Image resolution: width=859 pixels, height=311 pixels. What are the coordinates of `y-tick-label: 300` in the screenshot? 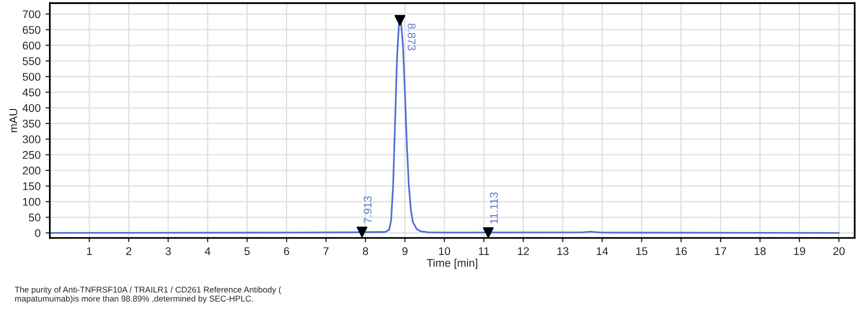 It's located at (31, 139).